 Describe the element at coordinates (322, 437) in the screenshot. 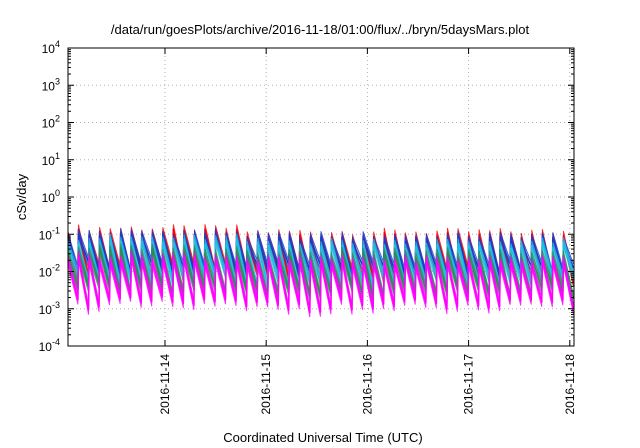

I see `x-axis-title: Coordinated Universal Time (UTC)` at that location.